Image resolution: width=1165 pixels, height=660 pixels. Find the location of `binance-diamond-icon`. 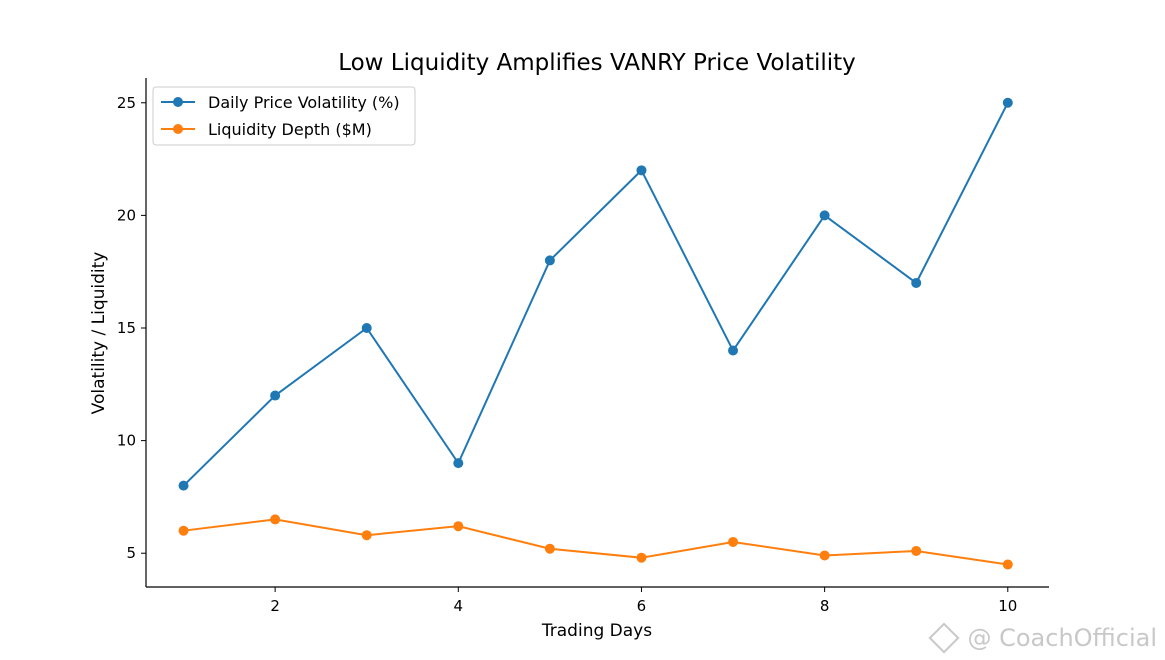

binance-diamond-icon is located at coordinates (944, 638).